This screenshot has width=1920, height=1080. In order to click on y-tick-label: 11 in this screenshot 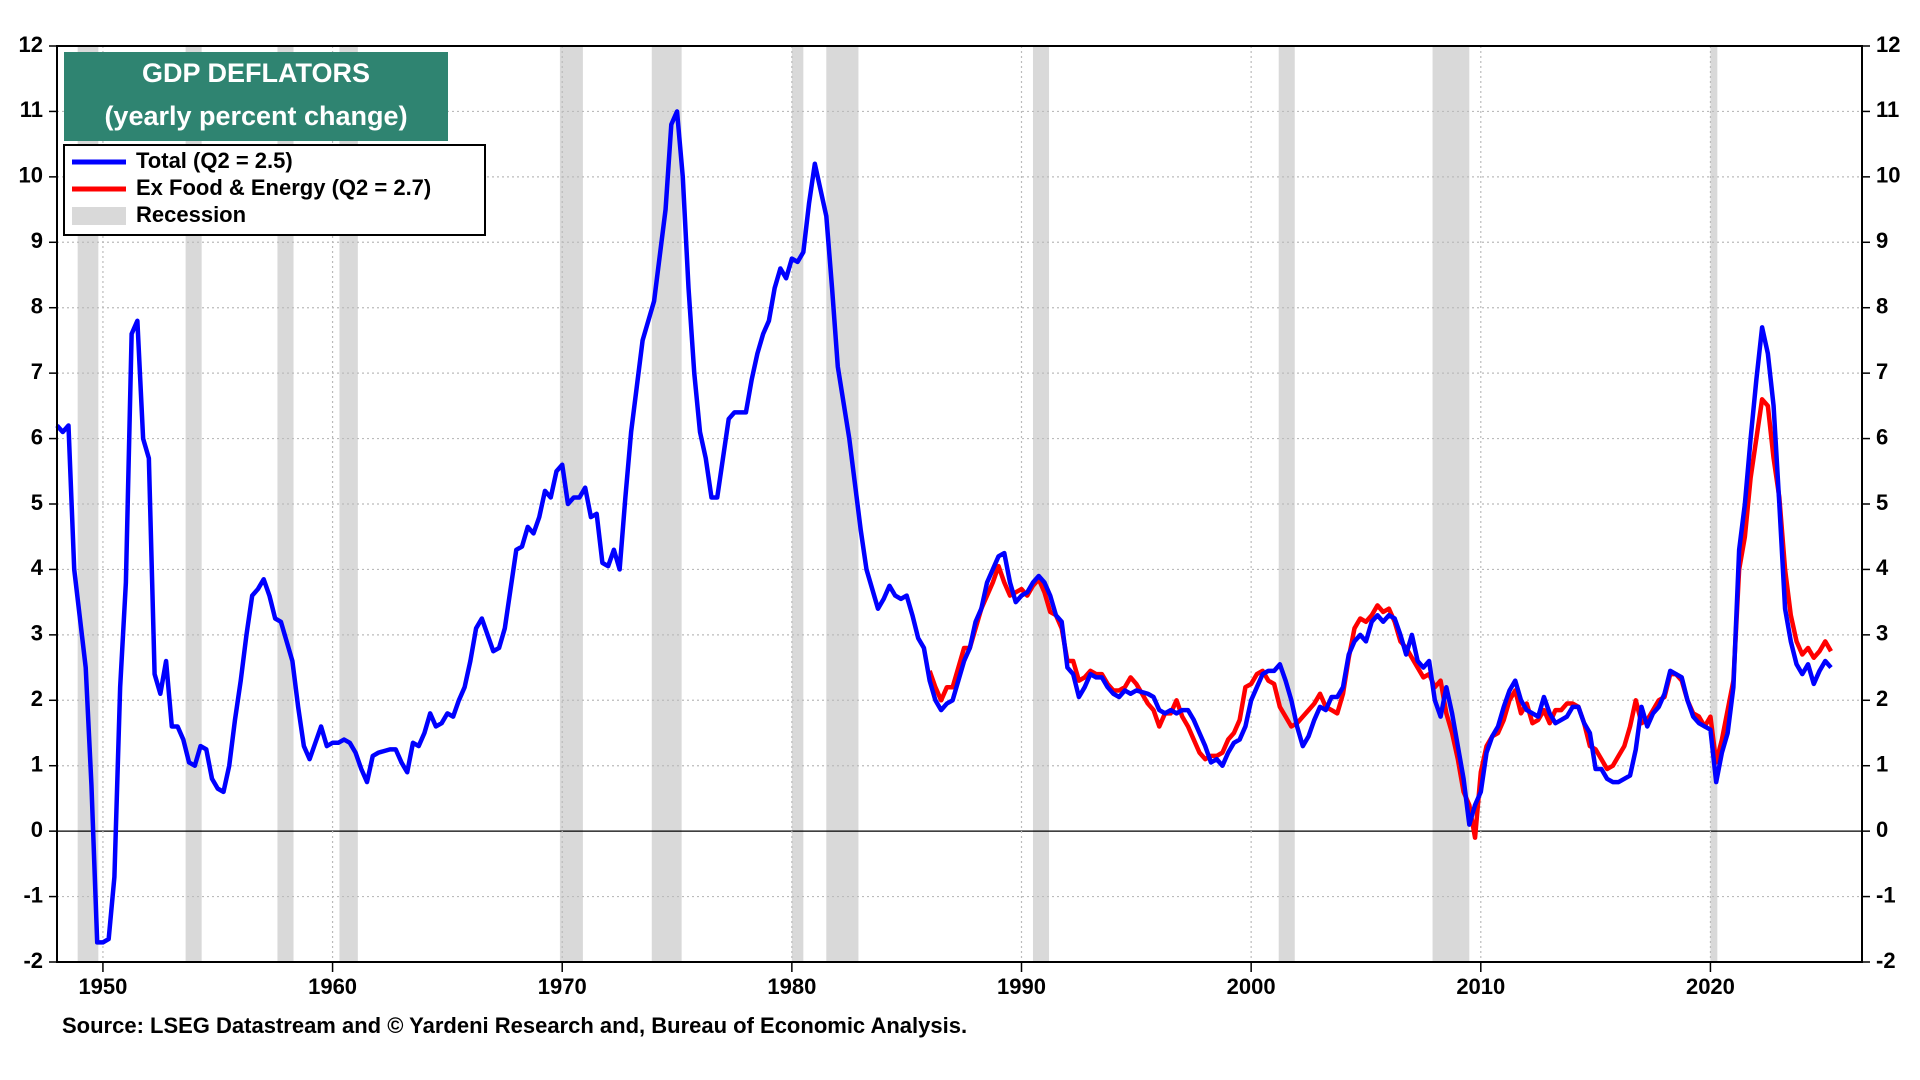, I will do `click(31, 109)`.